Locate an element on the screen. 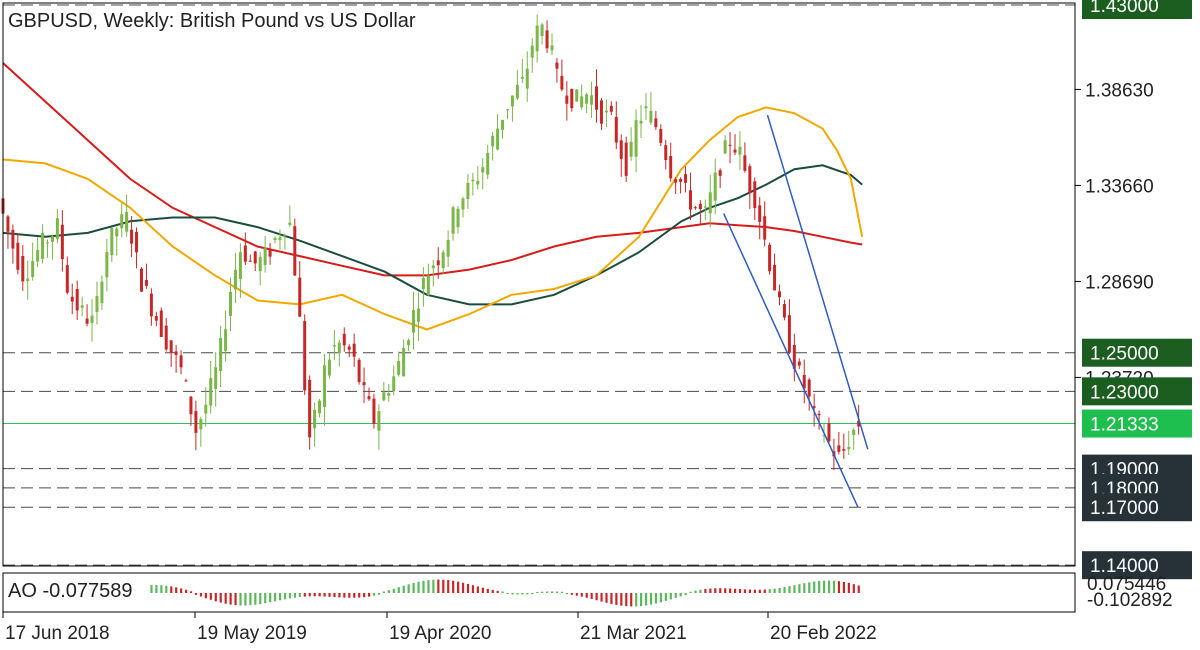 Image resolution: width=1200 pixels, height=650 pixels. level-label-box is located at coordinates (1137, 565).